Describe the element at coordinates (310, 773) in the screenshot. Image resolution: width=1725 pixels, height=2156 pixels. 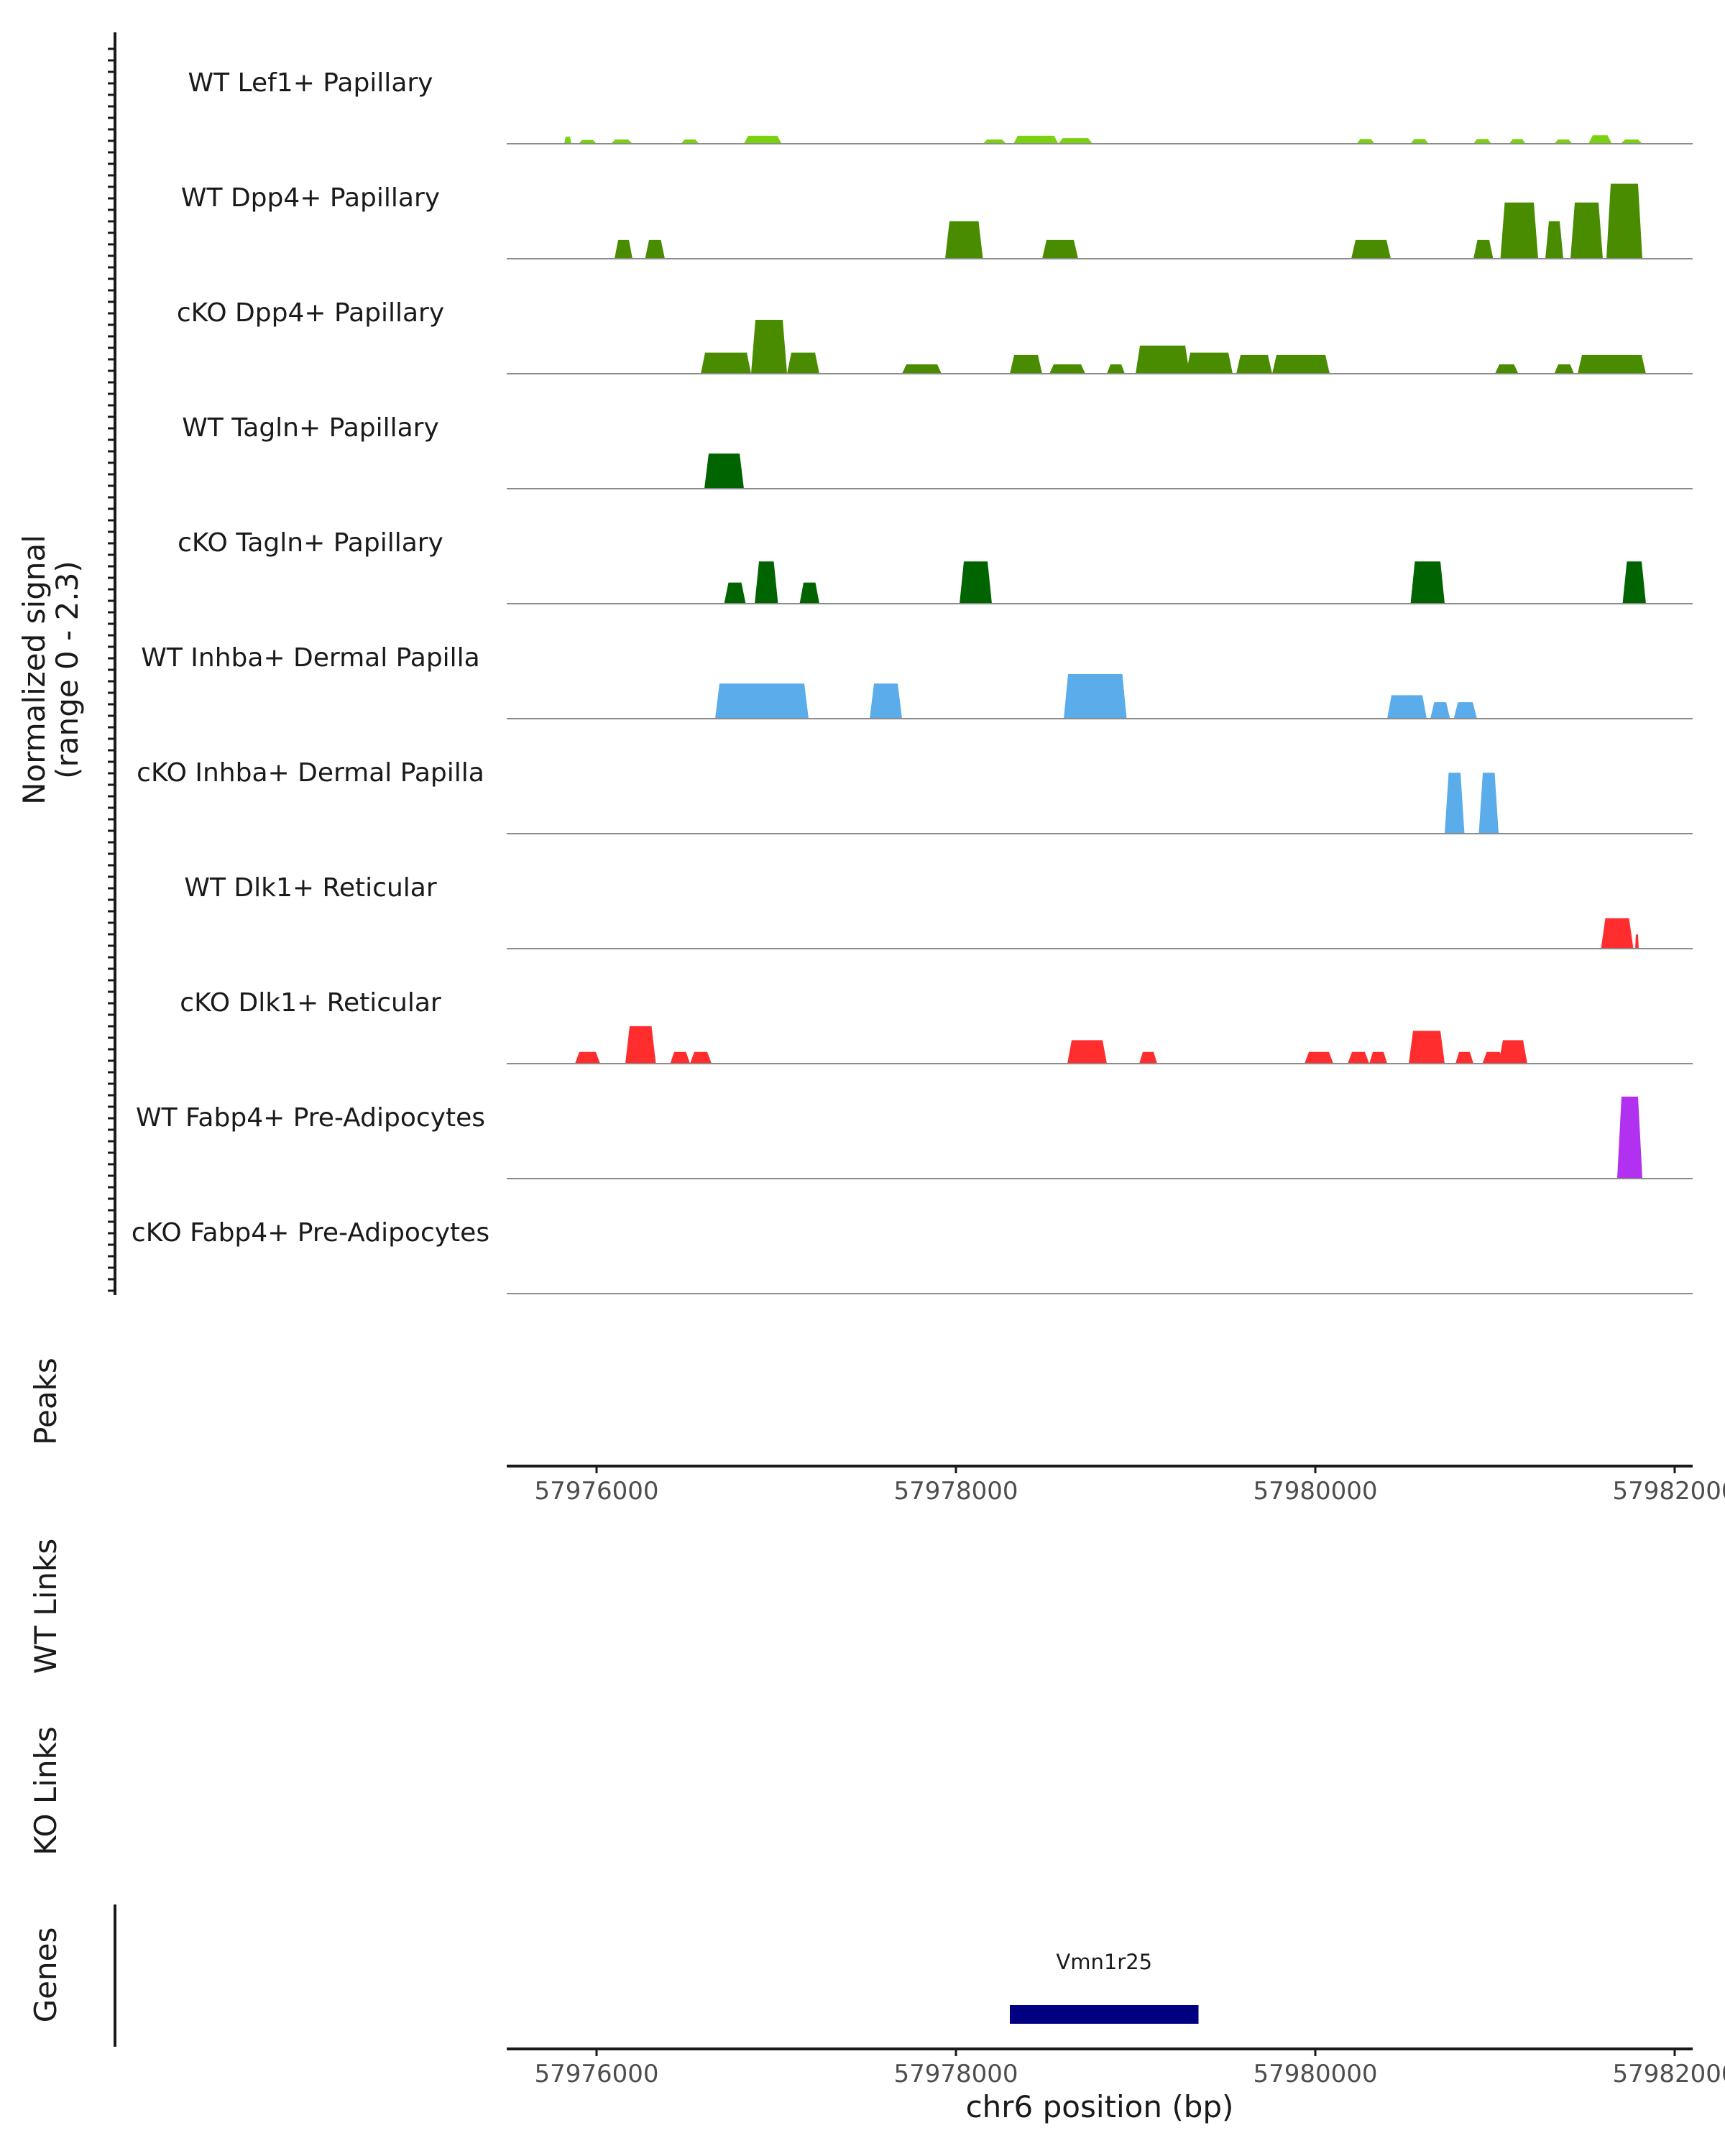
I see `track-label-cko-inhba-dermal-papilla: cKO Inhba+ Dermal Papilla` at that location.